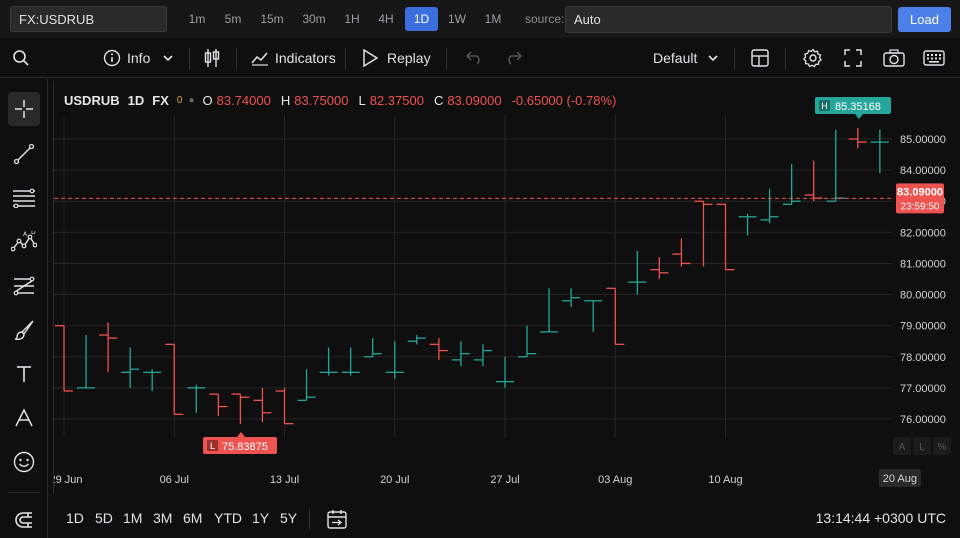  Describe the element at coordinates (289, 518) in the screenshot. I see `range-5y-button: 5Y` at that location.